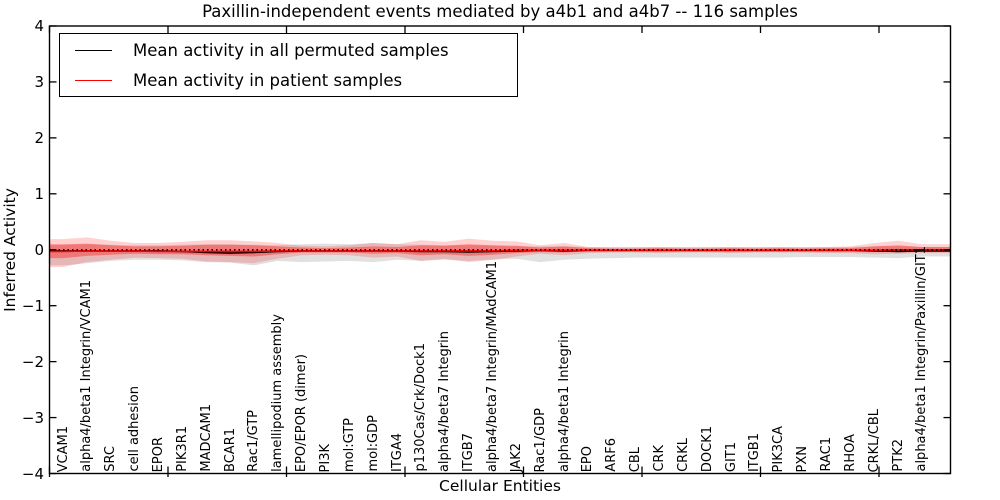 The width and height of the screenshot is (1000, 500). What do you see at coordinates (612, 455) in the screenshot?
I see `x-category-label: ARF6` at bounding box center [612, 455].